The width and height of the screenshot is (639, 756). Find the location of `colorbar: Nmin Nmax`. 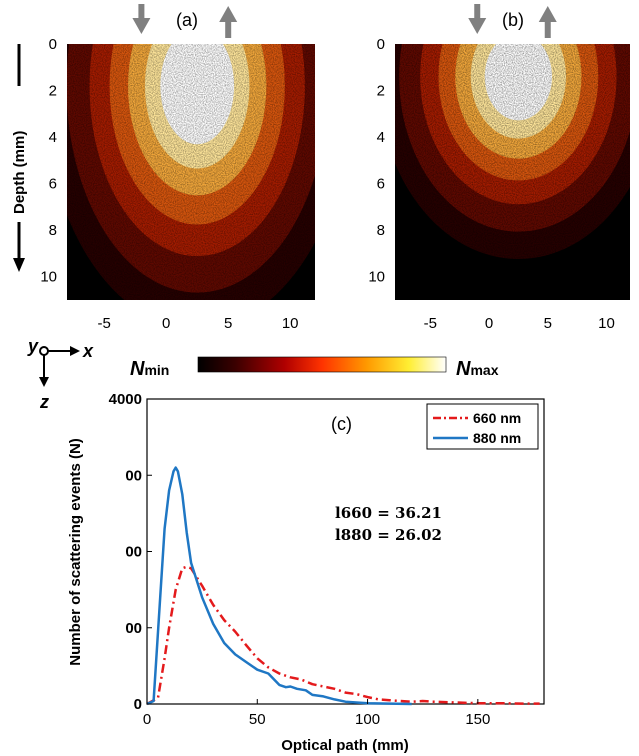

colorbar: Nmin Nmax is located at coordinates (314, 368).